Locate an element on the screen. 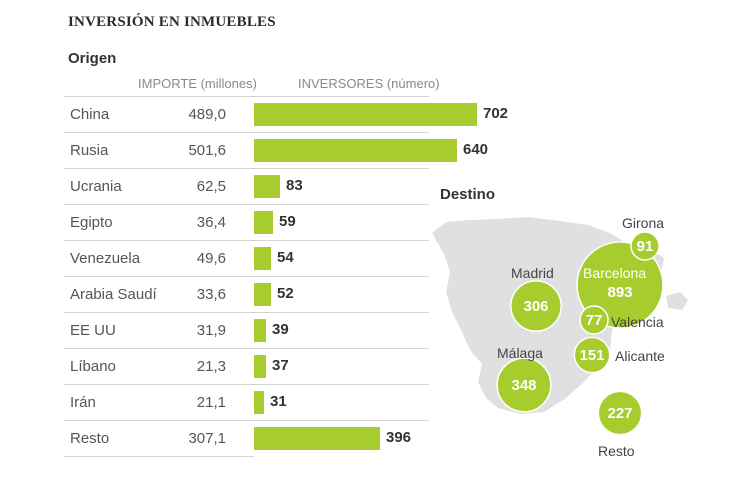 The width and height of the screenshot is (737, 478). table-row: Venezuela 49,6 is located at coordinates (246, 258).